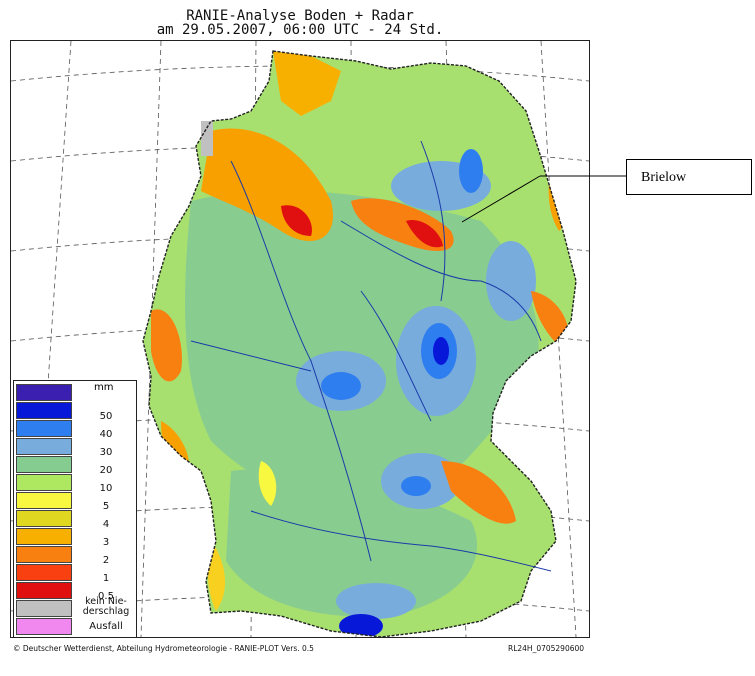  I want to click on legend-row: kein Nie- derschlag, so click(75, 606).